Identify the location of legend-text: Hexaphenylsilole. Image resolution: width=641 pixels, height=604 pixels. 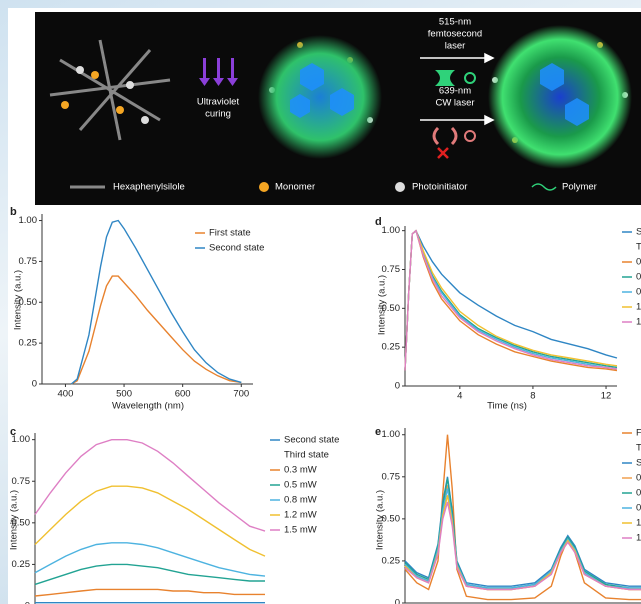
(149, 187).